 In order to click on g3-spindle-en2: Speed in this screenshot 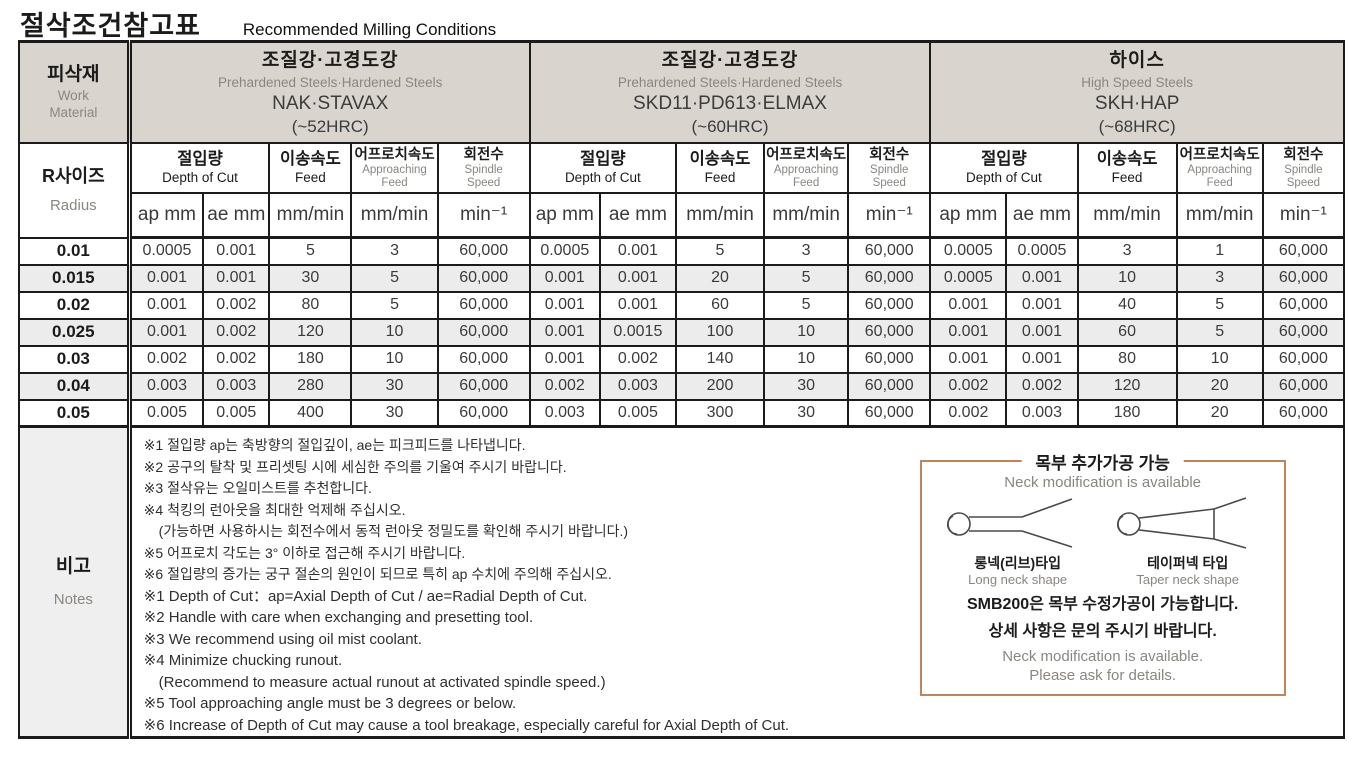, I will do `click(1303, 182)`.